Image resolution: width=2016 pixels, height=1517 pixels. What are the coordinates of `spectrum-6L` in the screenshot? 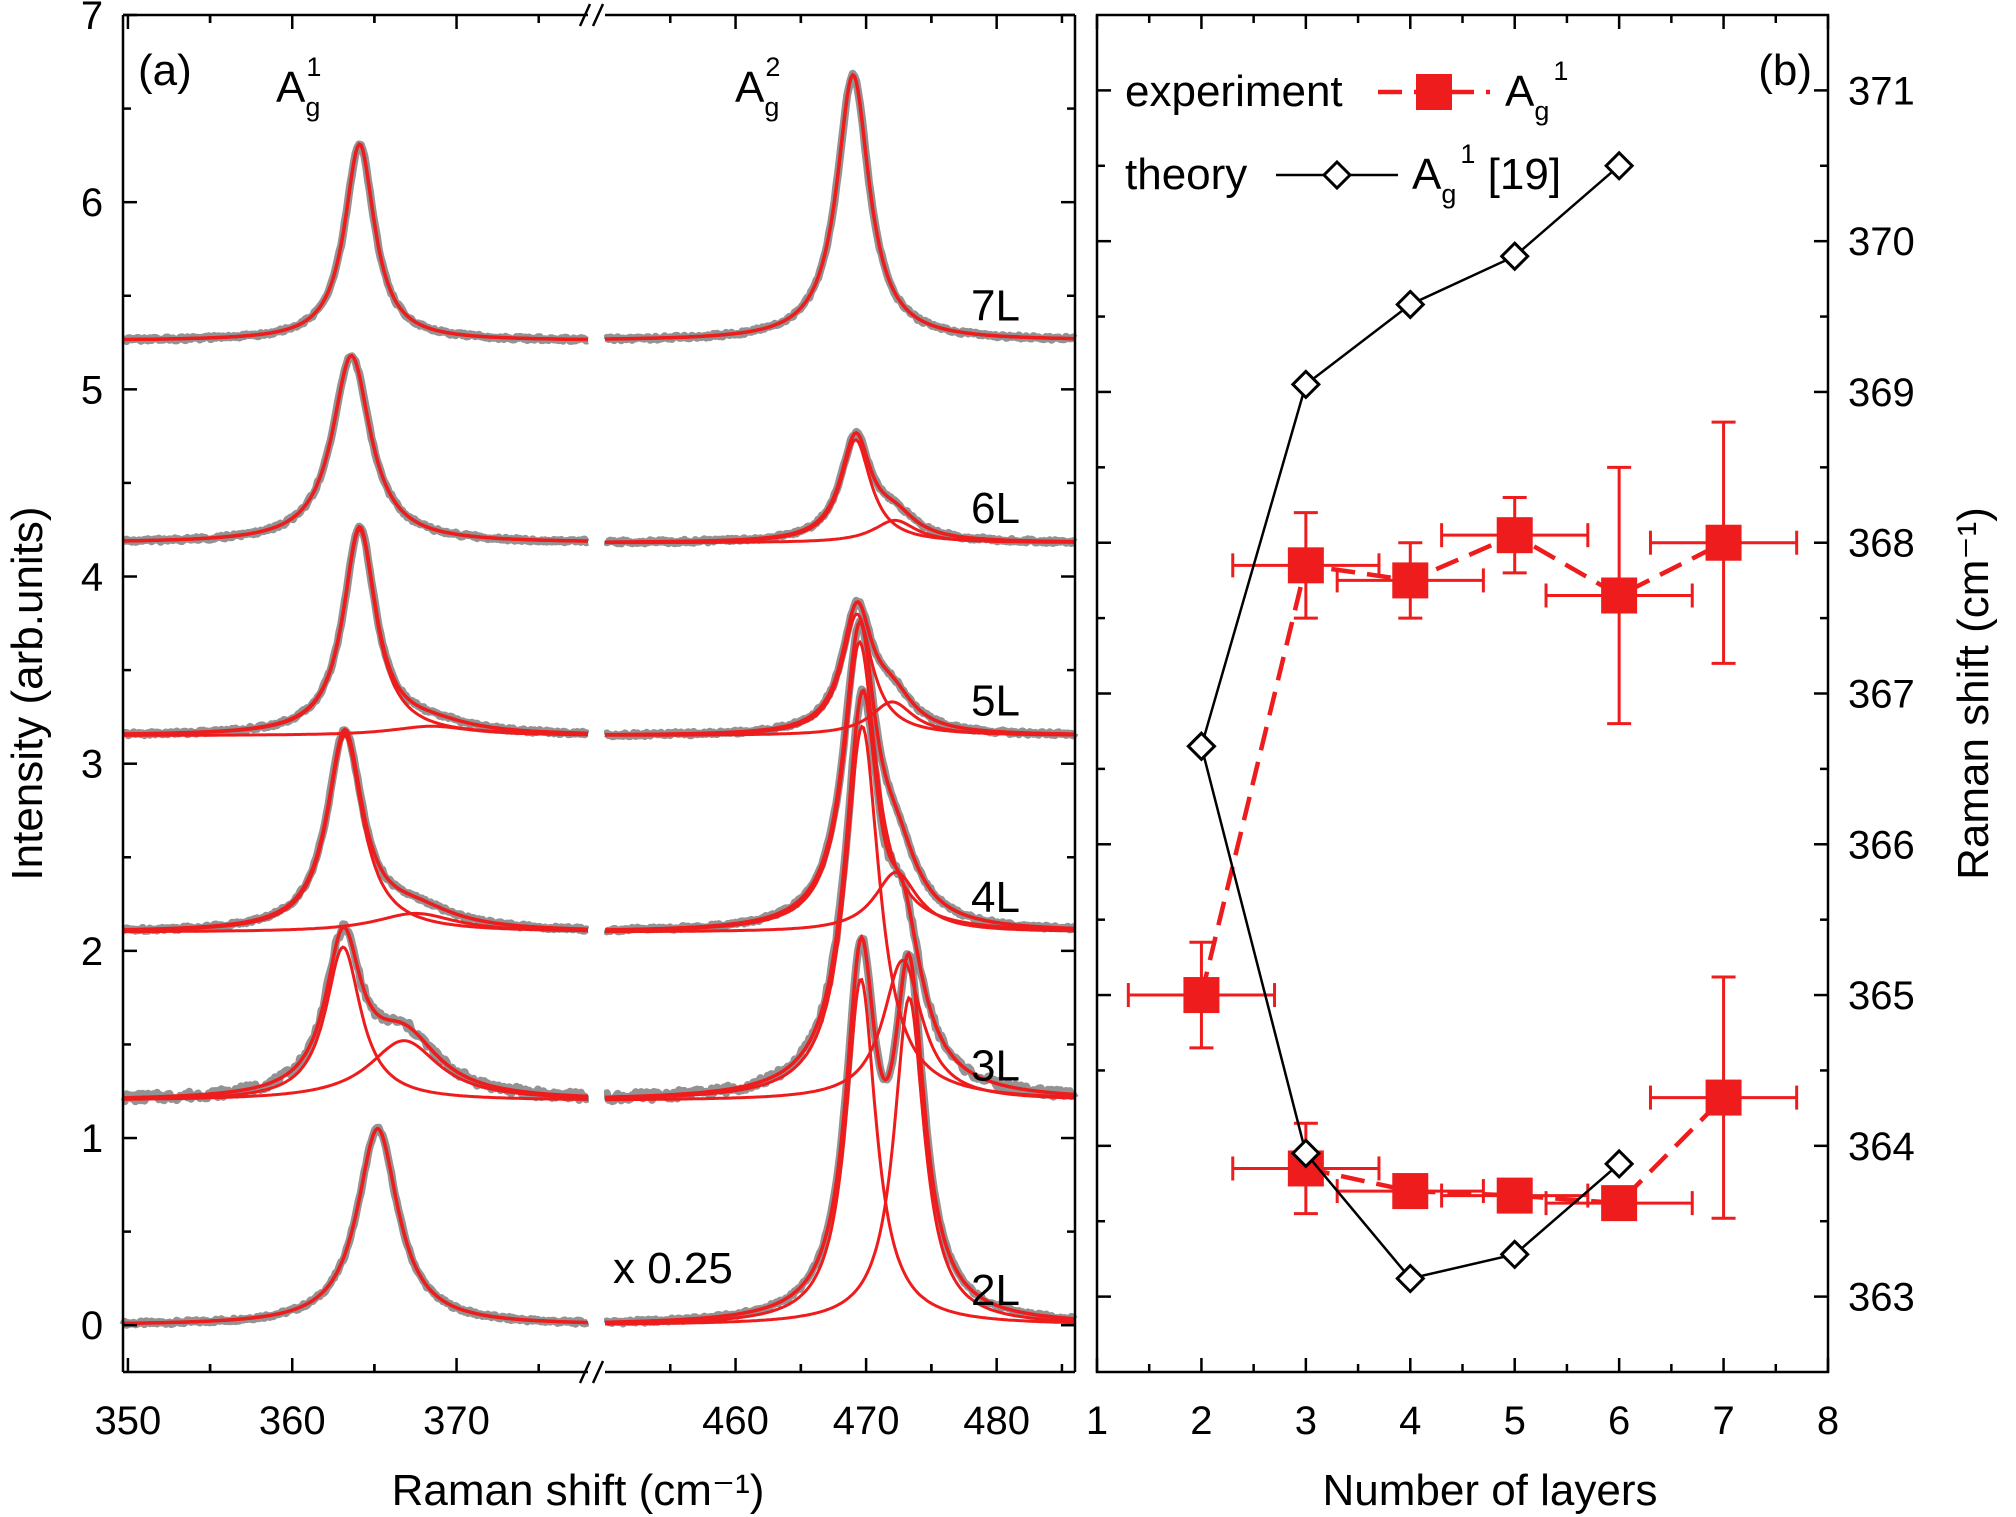 It's located at (599, 450).